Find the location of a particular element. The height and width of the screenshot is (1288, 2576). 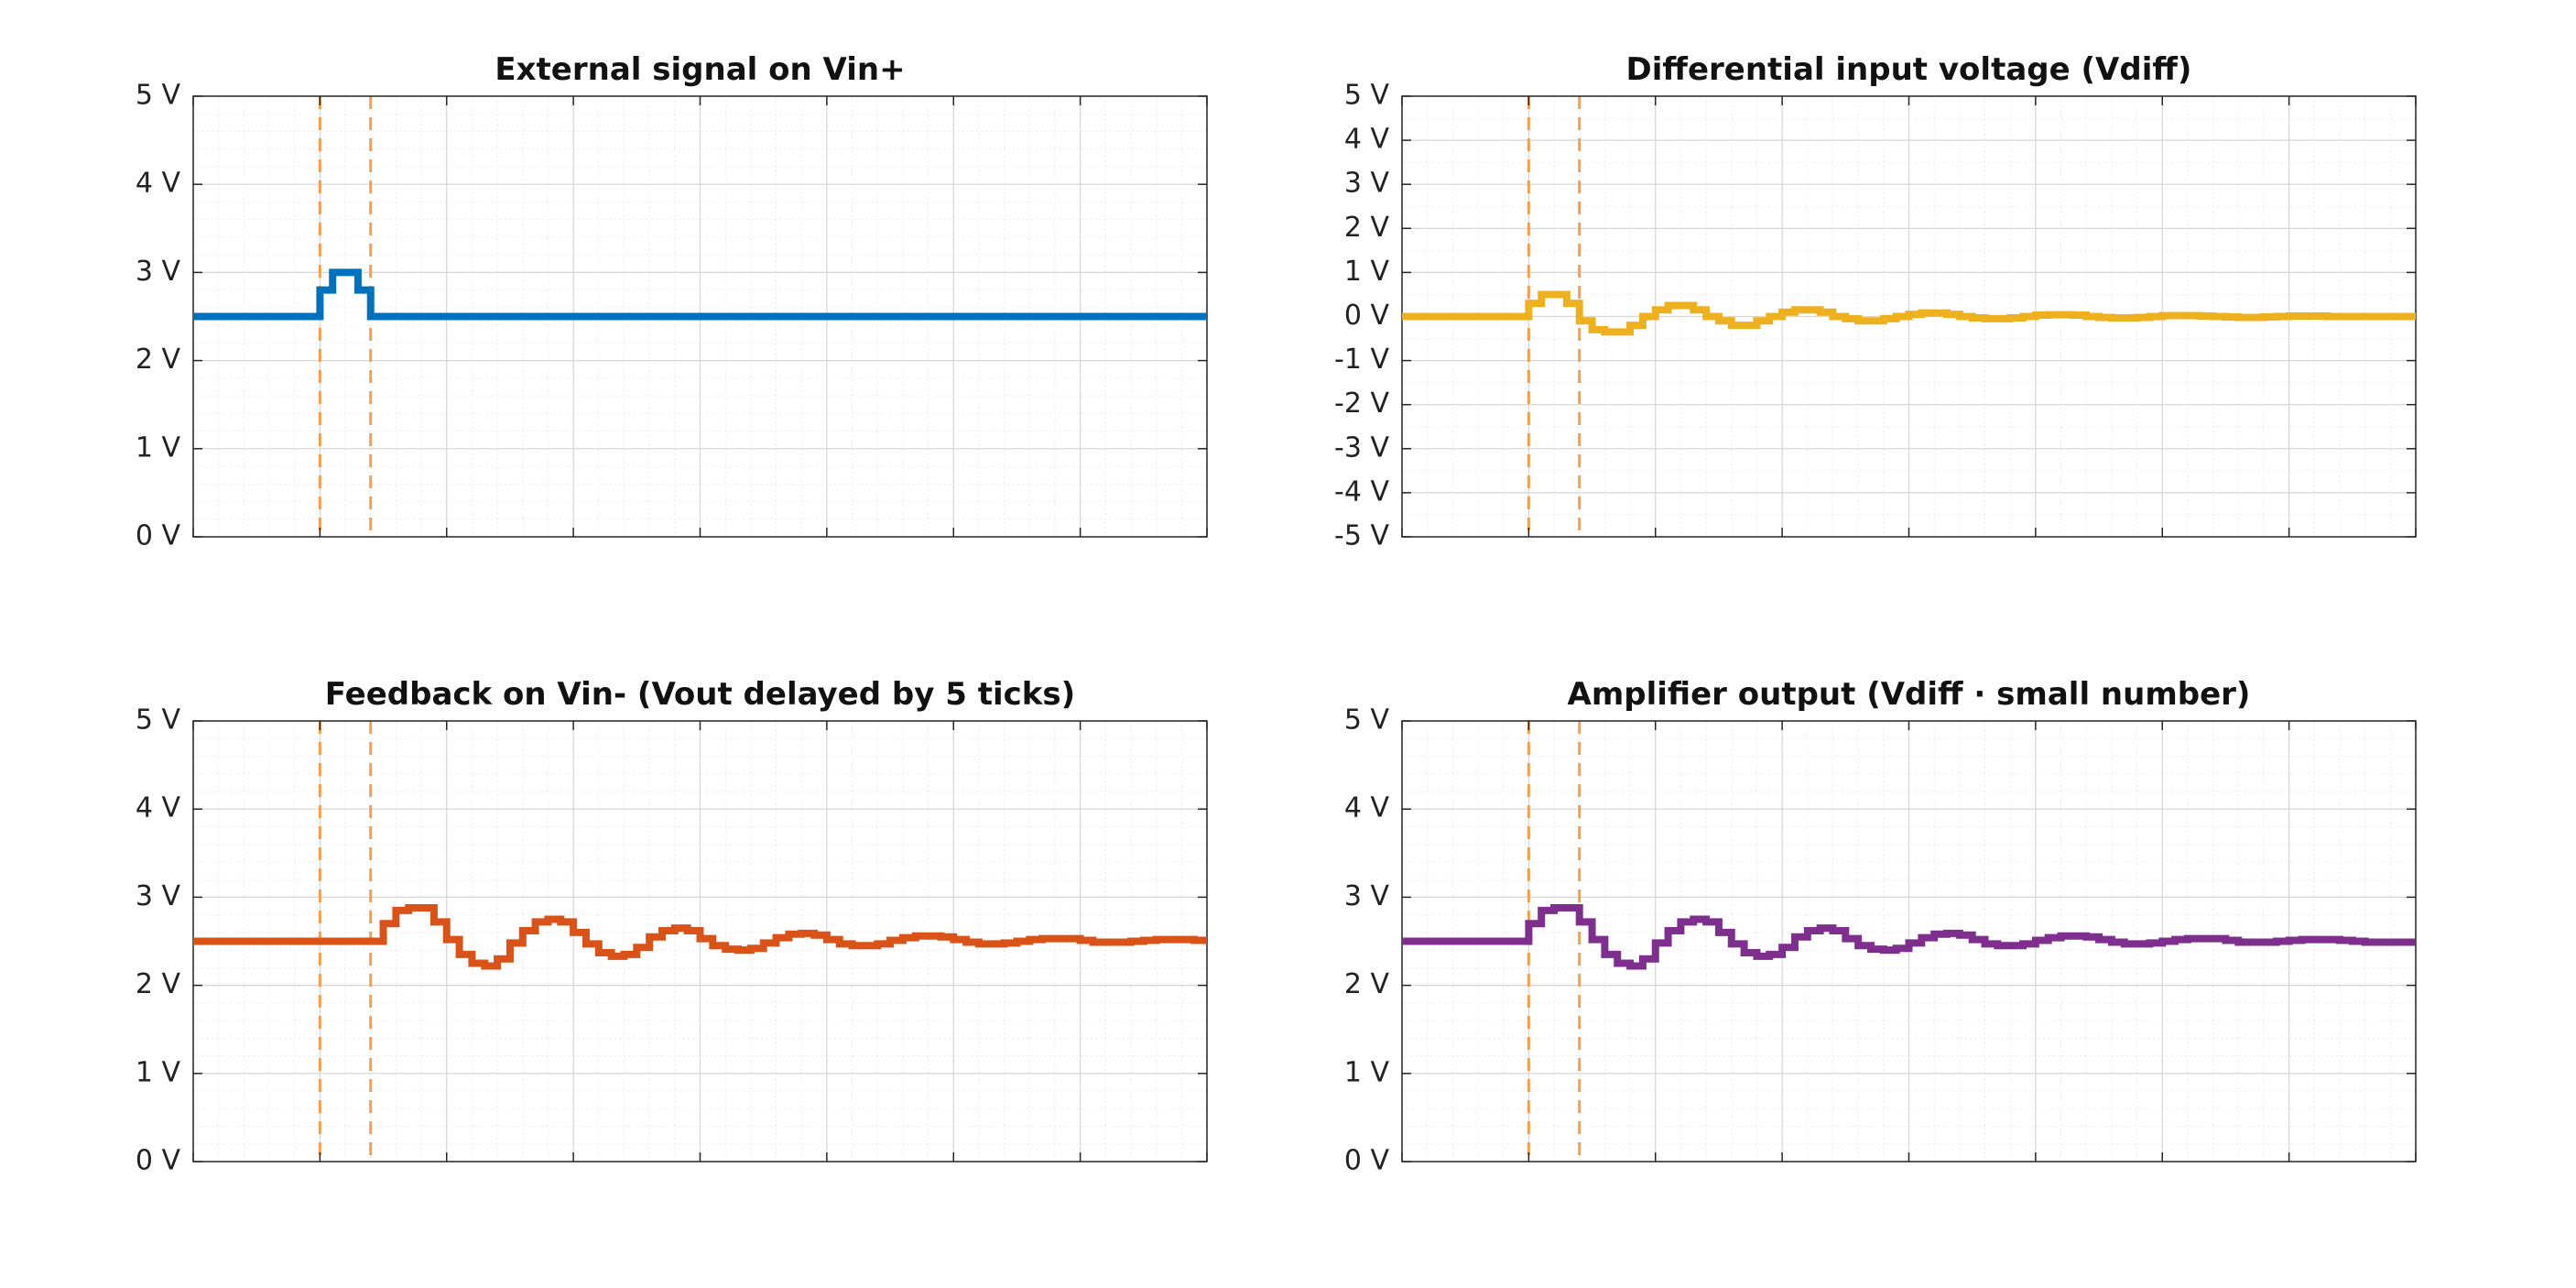

y-tick-label: -3 V is located at coordinates (1361, 448).